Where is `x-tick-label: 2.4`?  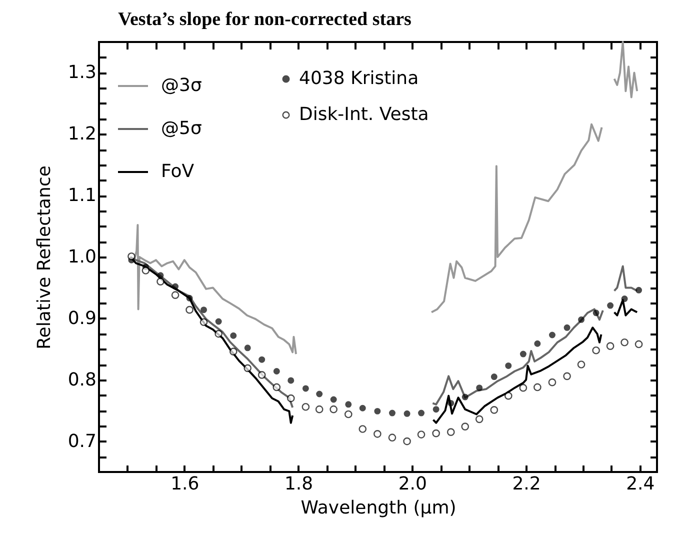
x-tick-label: 2.4 is located at coordinates (640, 484).